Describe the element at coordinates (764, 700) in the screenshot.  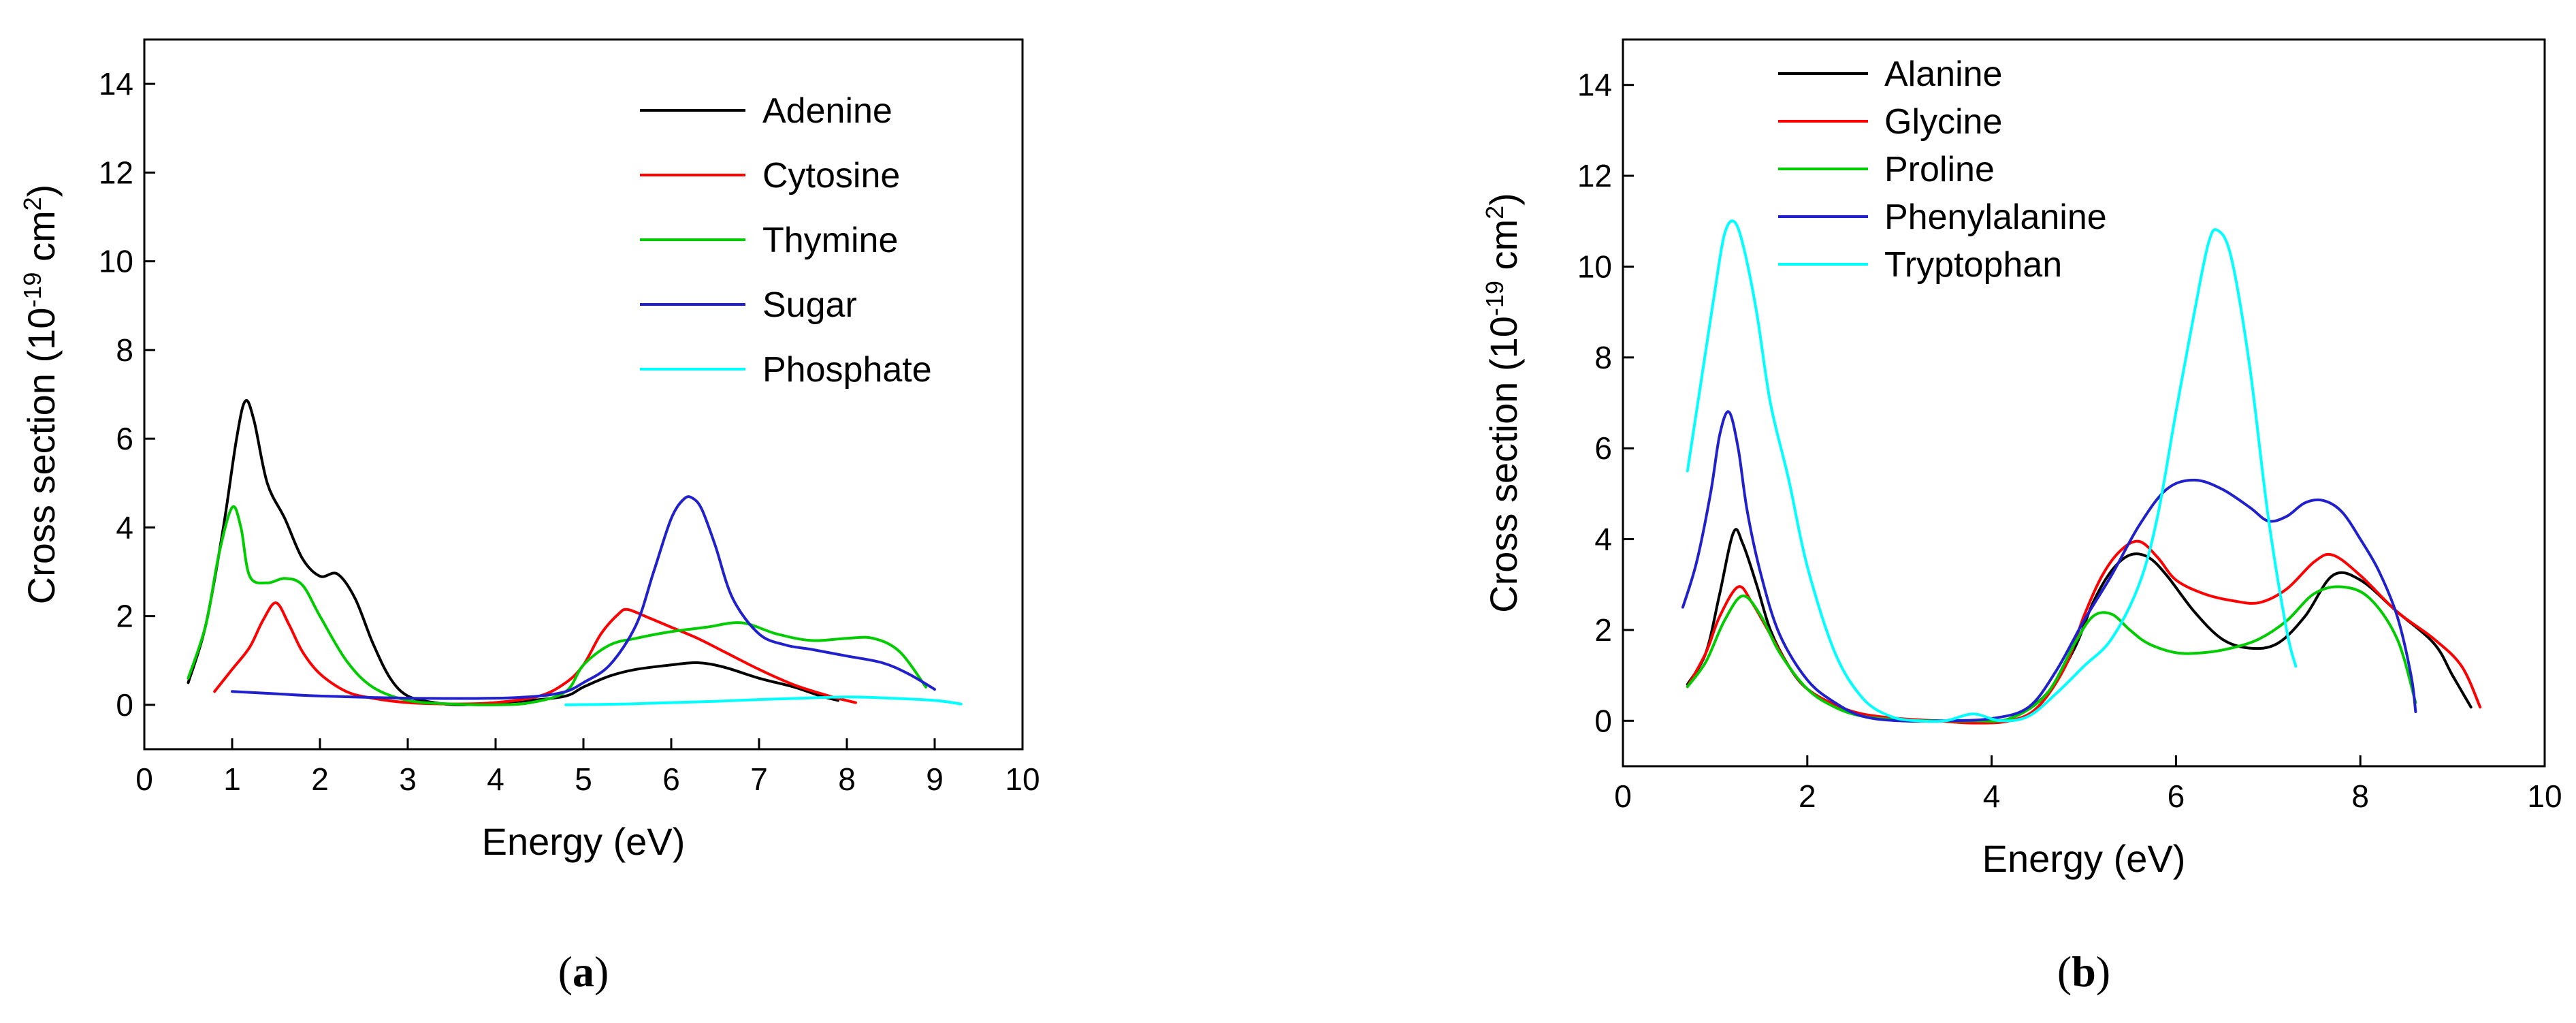
I see `series-line-phosphate` at that location.